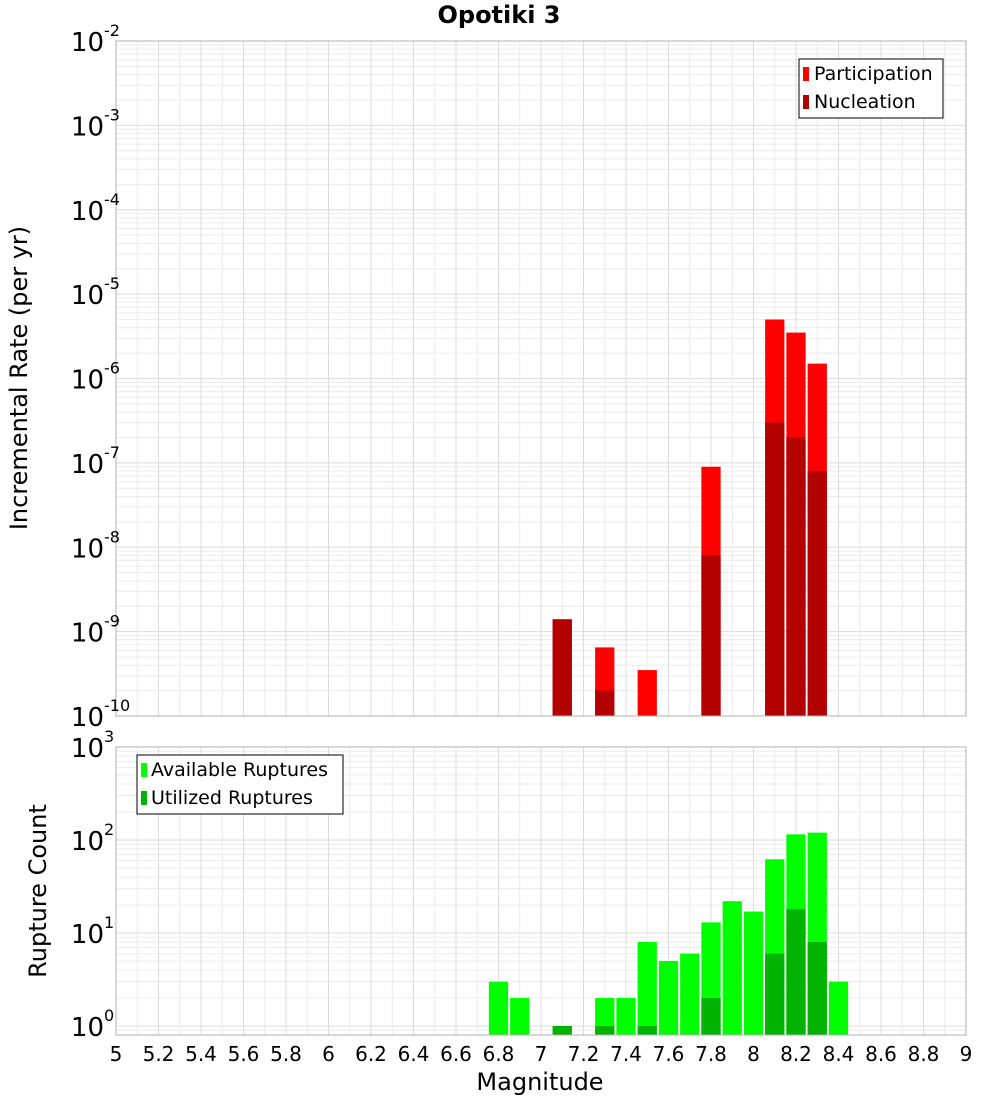 This screenshot has height=1100, width=1000. I want to click on x-tick-label: 8.8, so click(924, 1054).